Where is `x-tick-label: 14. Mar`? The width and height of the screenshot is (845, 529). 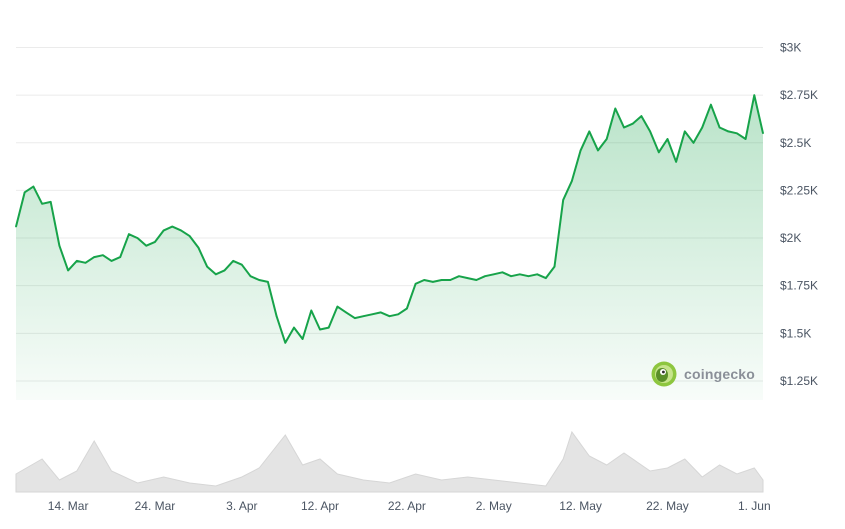 x-tick-label: 14. Mar is located at coordinates (68, 506).